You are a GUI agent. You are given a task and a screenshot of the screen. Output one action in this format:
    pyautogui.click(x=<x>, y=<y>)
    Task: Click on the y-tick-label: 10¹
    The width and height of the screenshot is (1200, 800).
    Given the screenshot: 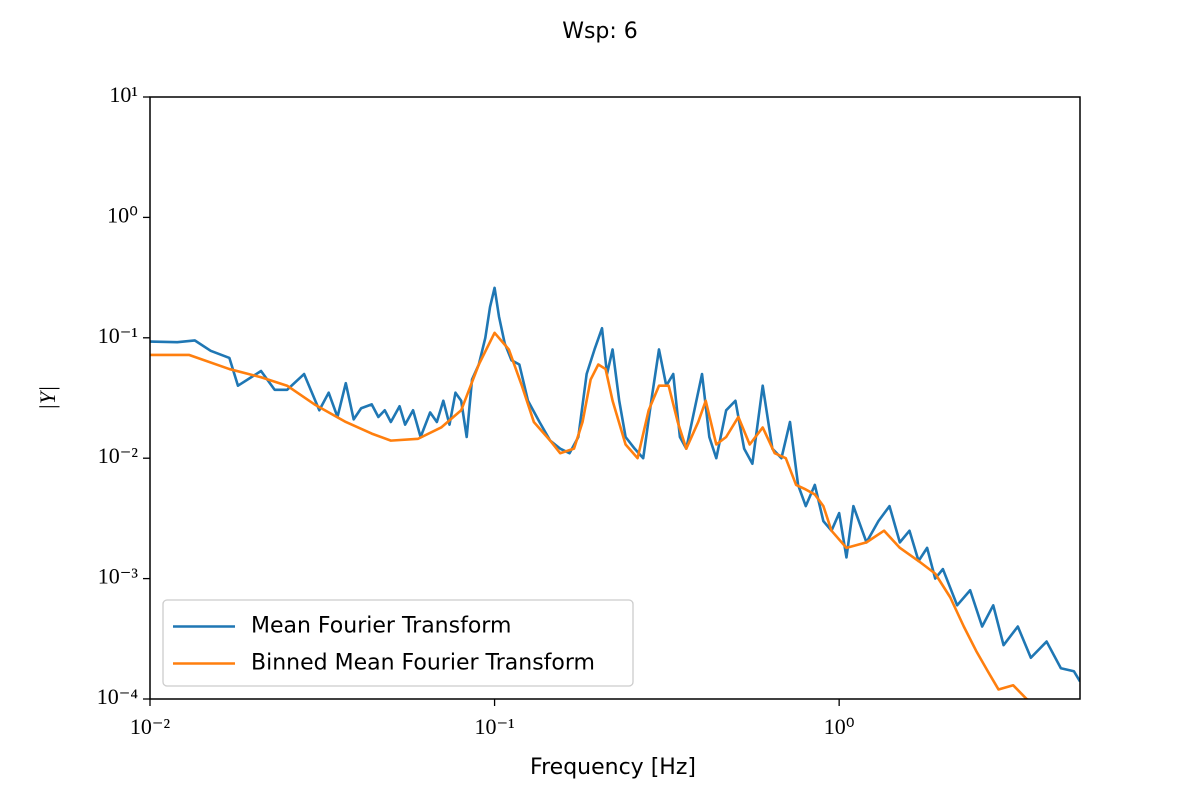 What is the action you would take?
    pyautogui.click(x=123, y=94)
    